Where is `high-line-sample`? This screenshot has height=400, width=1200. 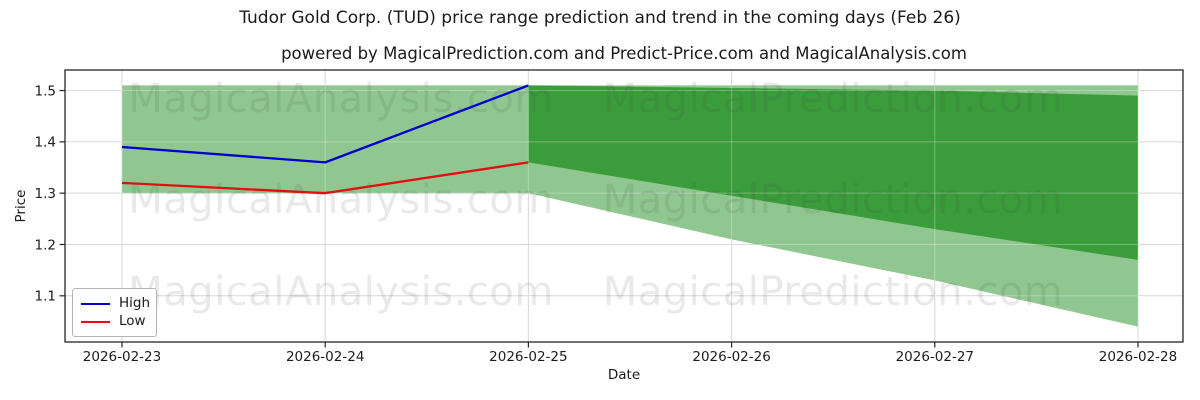
high-line-sample is located at coordinates (95, 304).